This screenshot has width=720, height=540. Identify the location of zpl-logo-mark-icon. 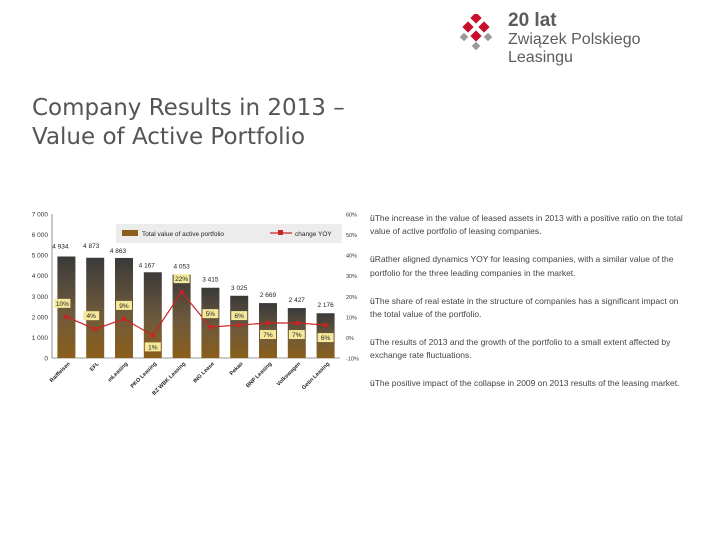
(476, 32).